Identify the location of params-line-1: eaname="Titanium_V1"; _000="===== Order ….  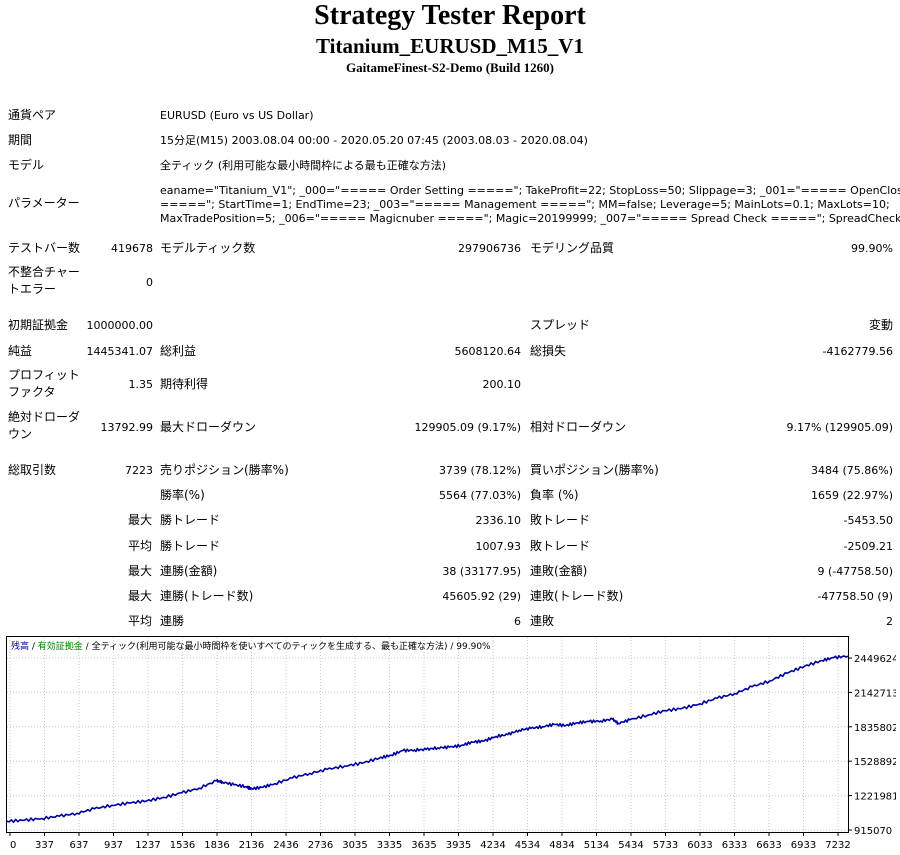
(530, 190).